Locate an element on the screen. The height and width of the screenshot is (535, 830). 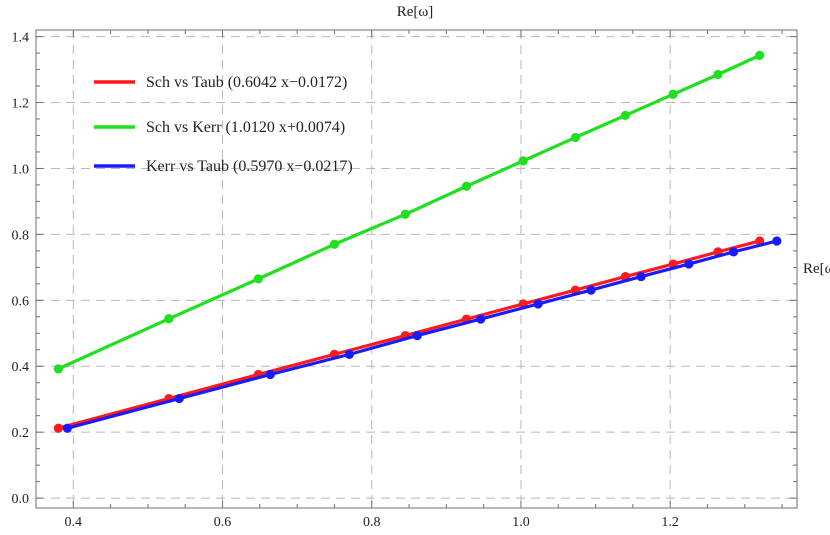
top-axis-label: Re[ω] is located at coordinates (415, 12).